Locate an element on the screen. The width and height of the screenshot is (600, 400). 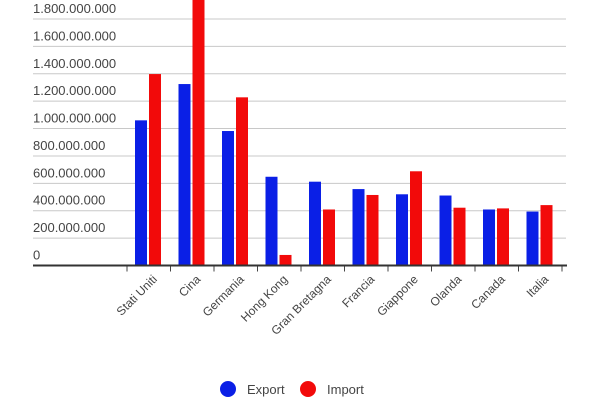
y-tick-label: 1.400.000.000 is located at coordinates (74, 63).